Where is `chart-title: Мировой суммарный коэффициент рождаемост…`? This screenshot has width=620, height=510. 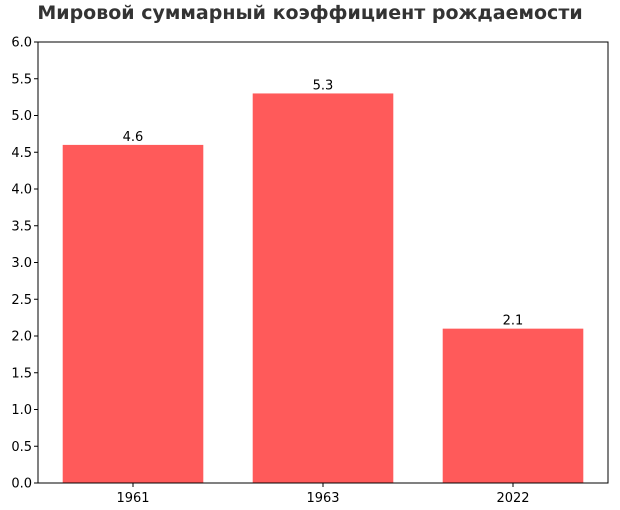 chart-title: Мировой суммарный коэффициент рождаемост… is located at coordinates (310, 13).